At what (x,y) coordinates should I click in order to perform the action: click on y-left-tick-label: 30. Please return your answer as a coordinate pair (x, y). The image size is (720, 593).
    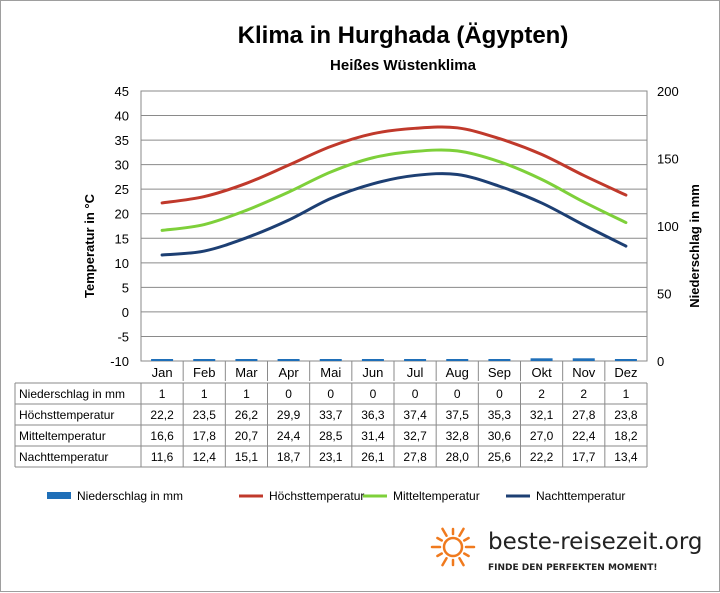
    Looking at the image, I should click on (122, 165).